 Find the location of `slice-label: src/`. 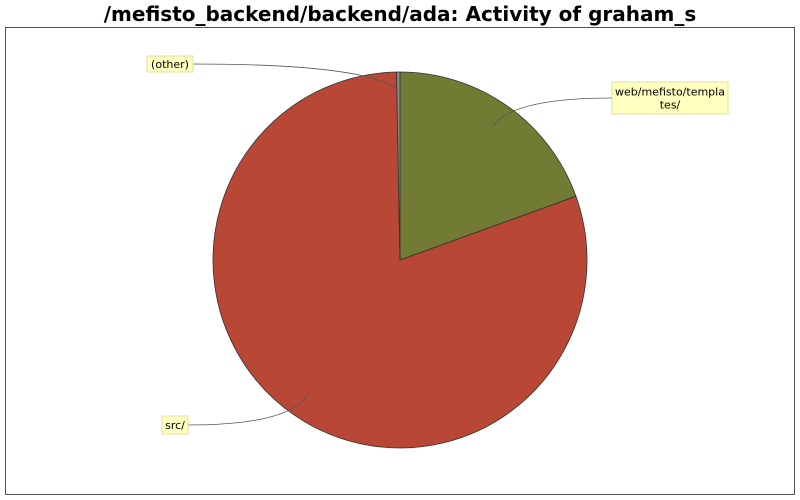

slice-label: src/ is located at coordinates (175, 425).